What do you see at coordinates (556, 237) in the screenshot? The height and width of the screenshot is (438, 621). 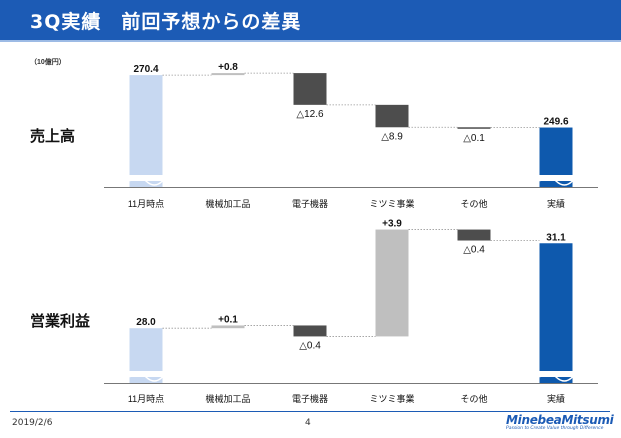 I see `data-label-6: 31.1` at bounding box center [556, 237].